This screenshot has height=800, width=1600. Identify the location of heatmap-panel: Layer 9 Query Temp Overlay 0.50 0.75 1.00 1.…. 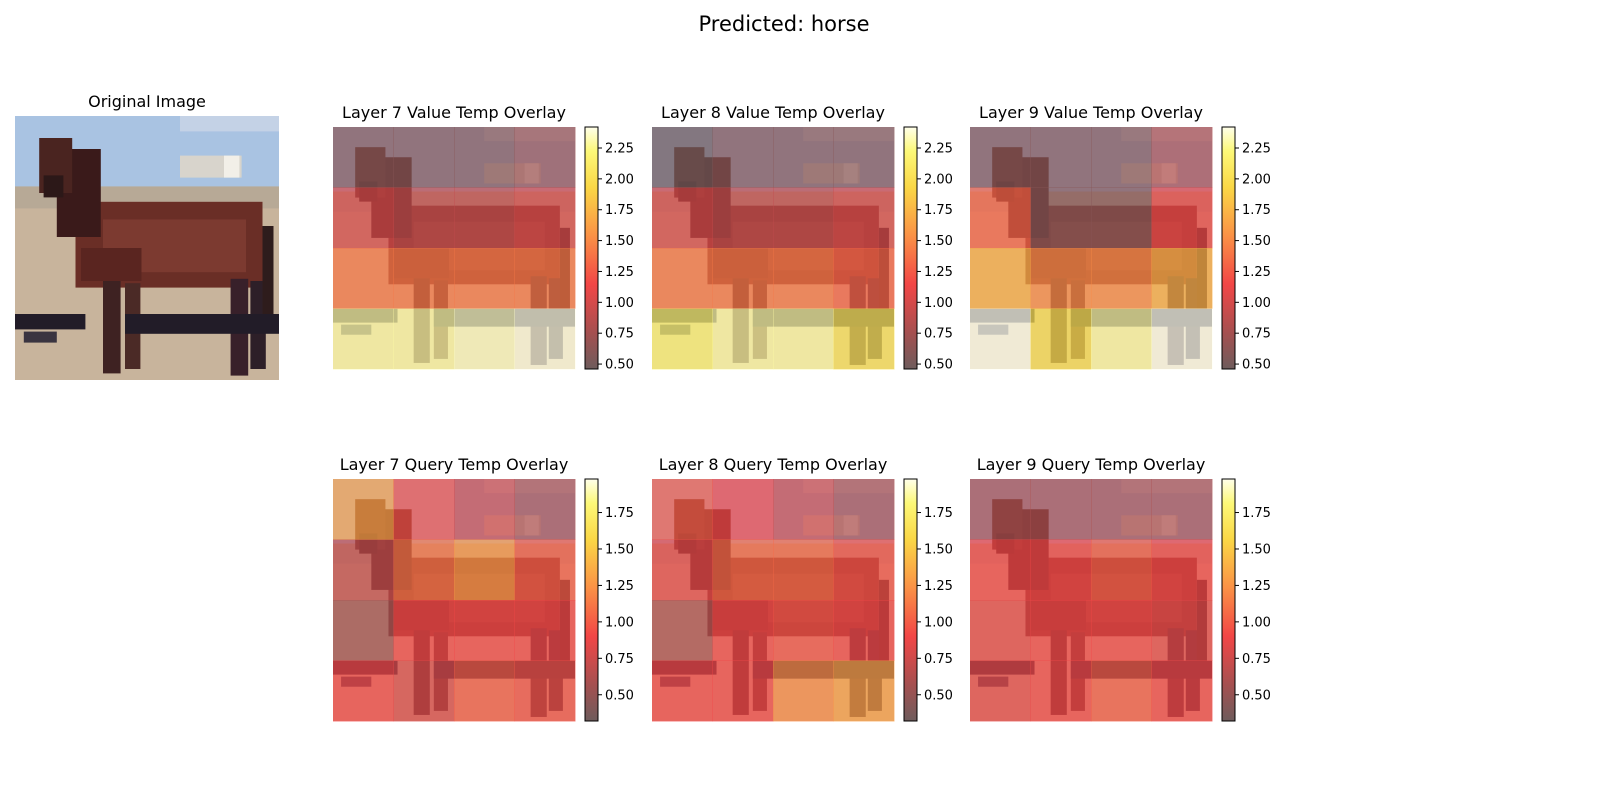
(1120, 588).